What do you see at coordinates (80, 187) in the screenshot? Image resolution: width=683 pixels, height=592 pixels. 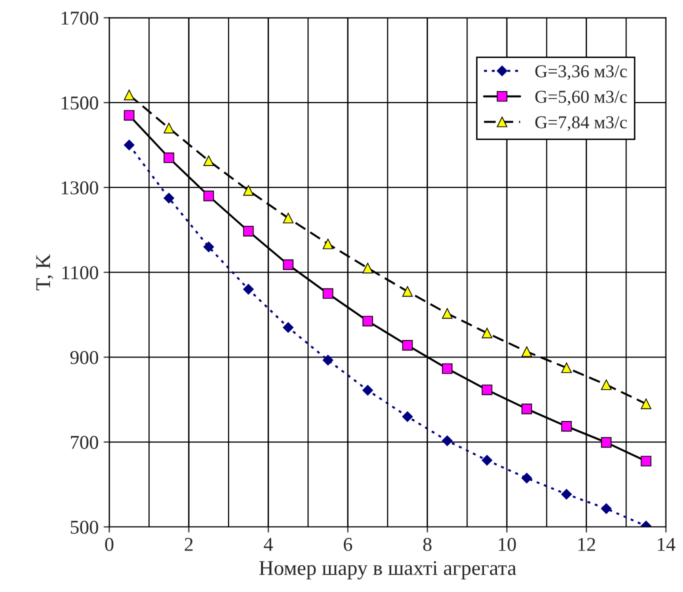 I see `y-tick-label: 1300` at bounding box center [80, 187].